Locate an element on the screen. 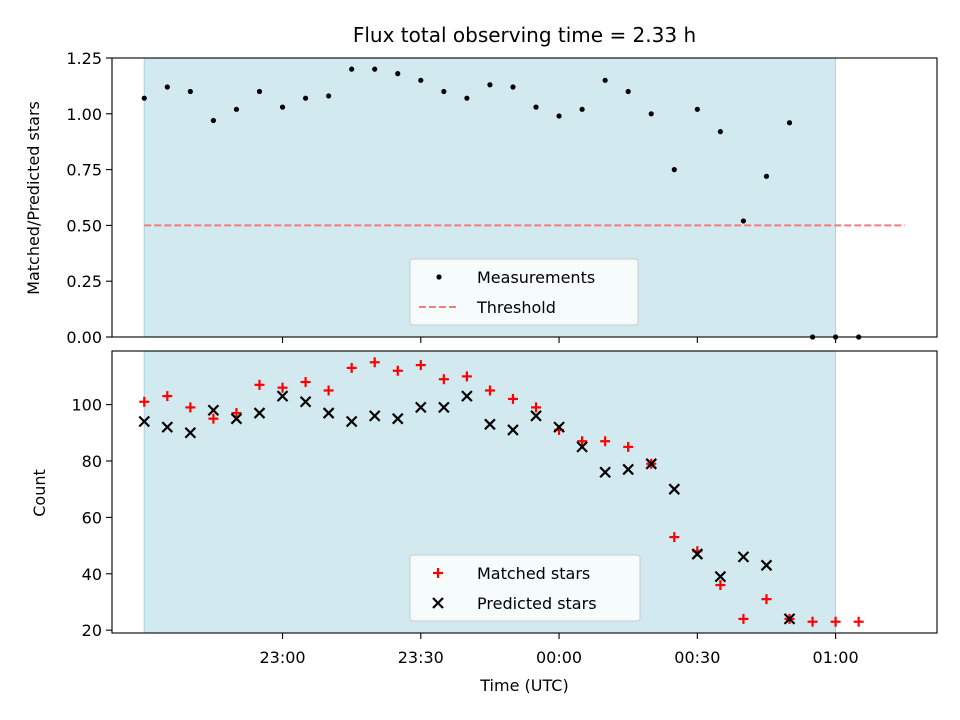 Image resolution: width=960 pixels, height=720 pixels. y-tick-label: 1.25 is located at coordinates (84, 58).